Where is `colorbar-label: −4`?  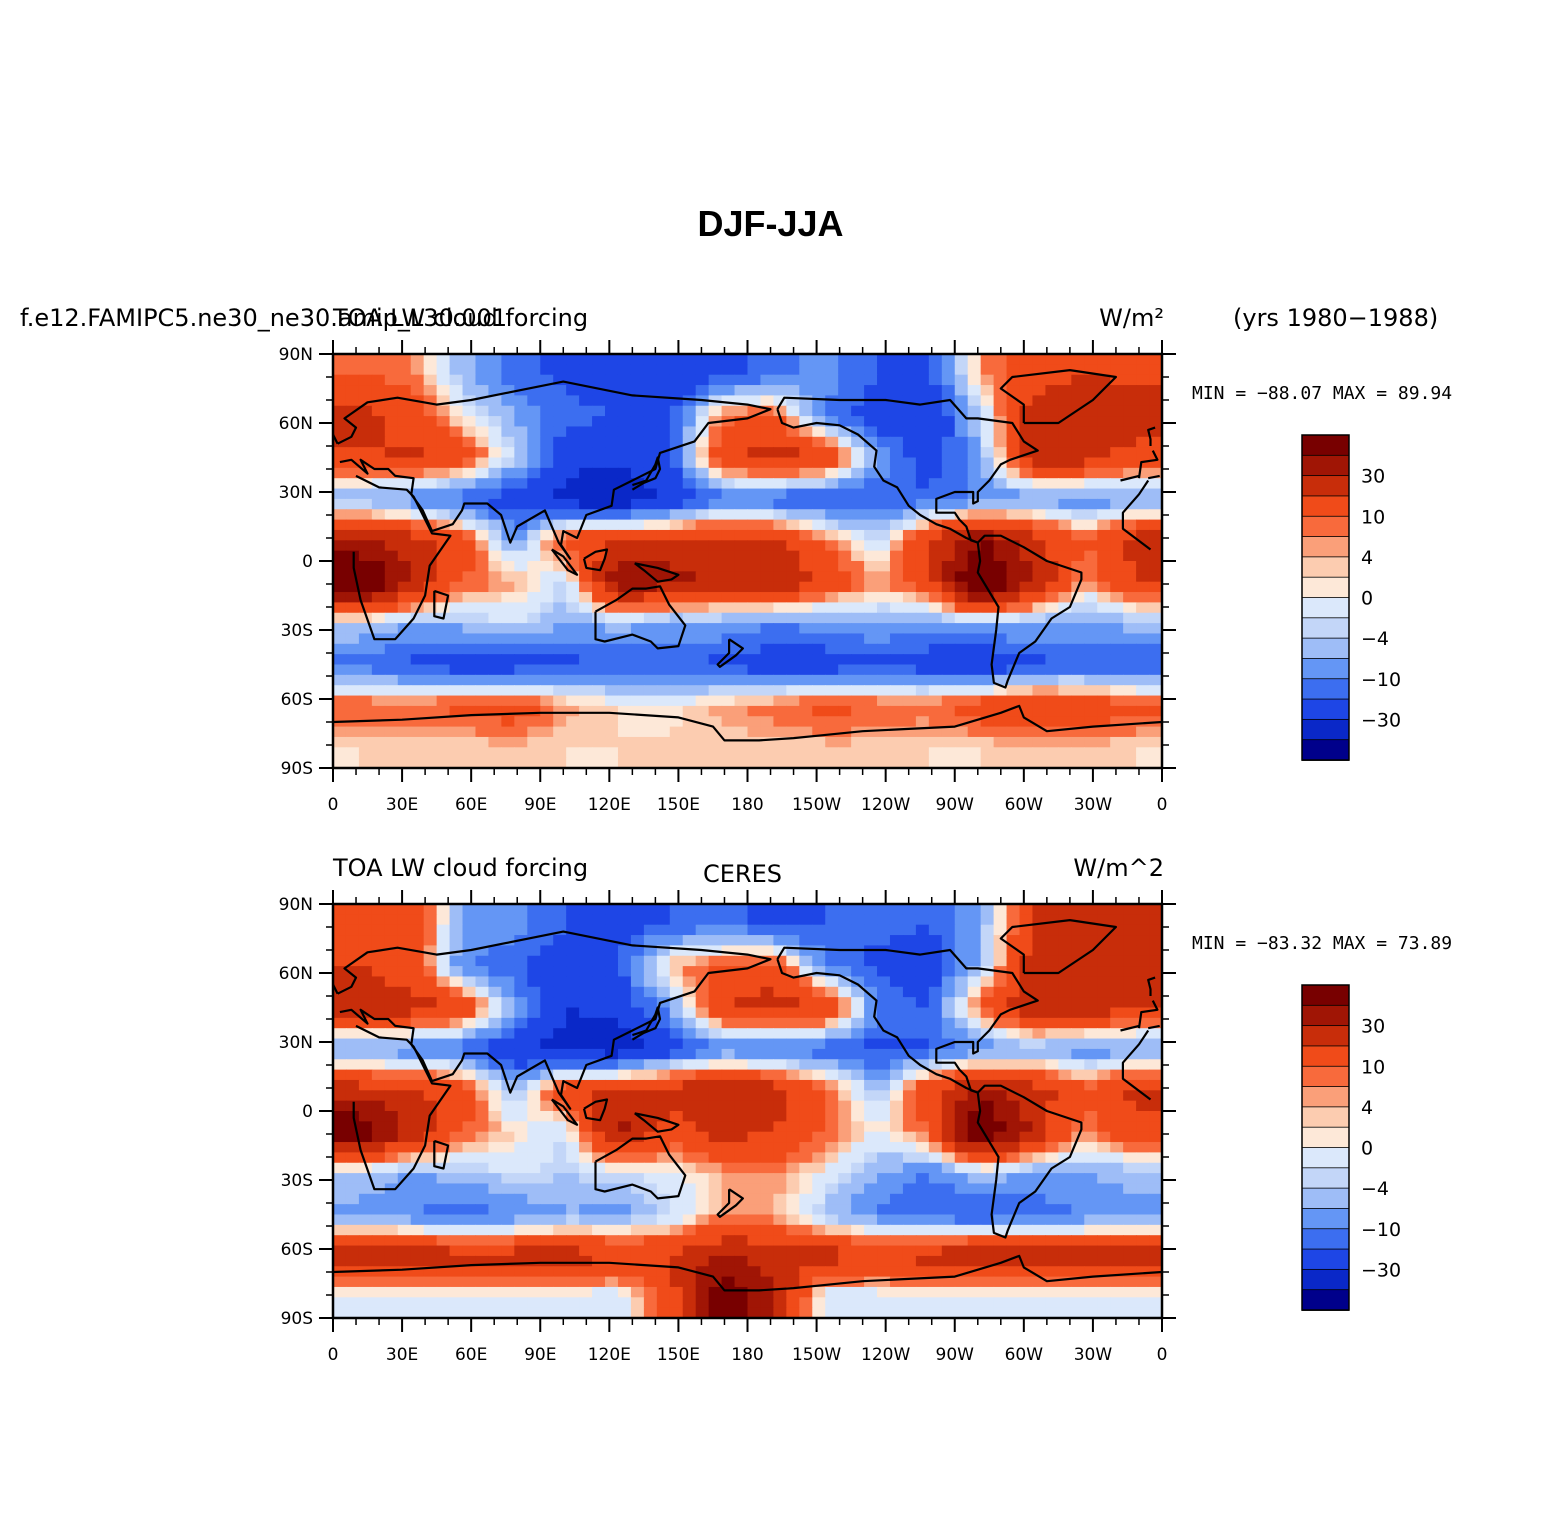
colorbar-label: −4 is located at coordinates (1375, 639).